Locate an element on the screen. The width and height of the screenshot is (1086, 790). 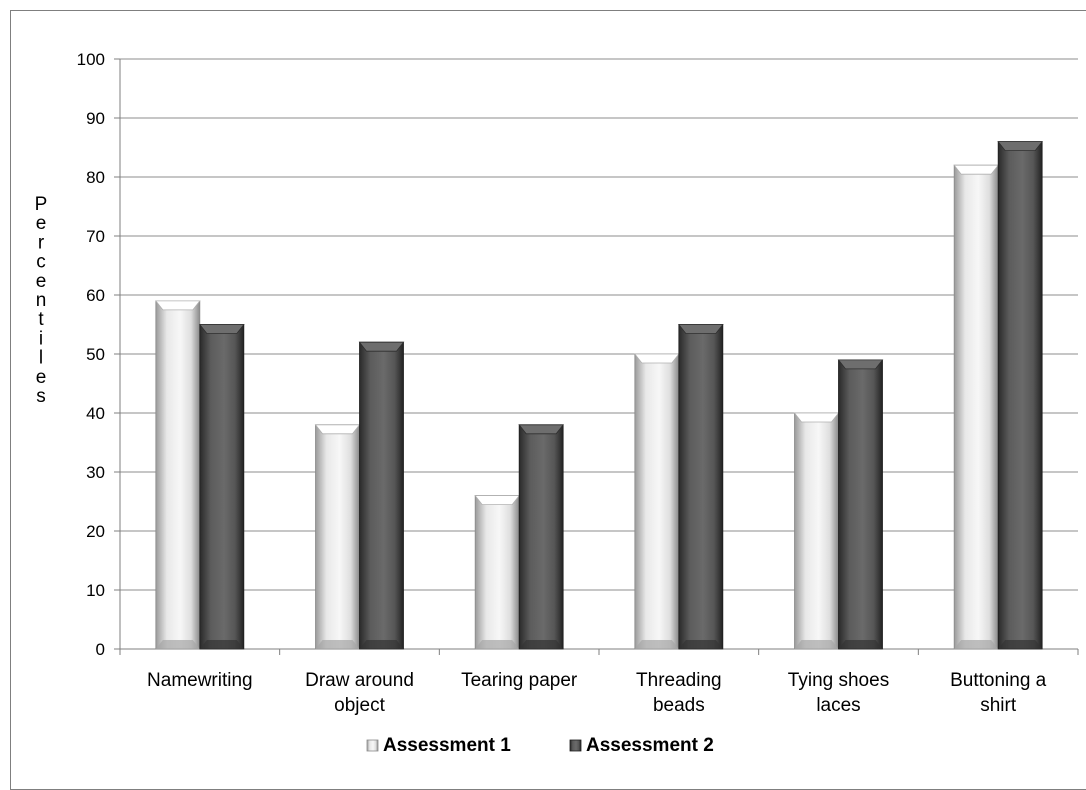
x-category-label: object is located at coordinates (359, 705).